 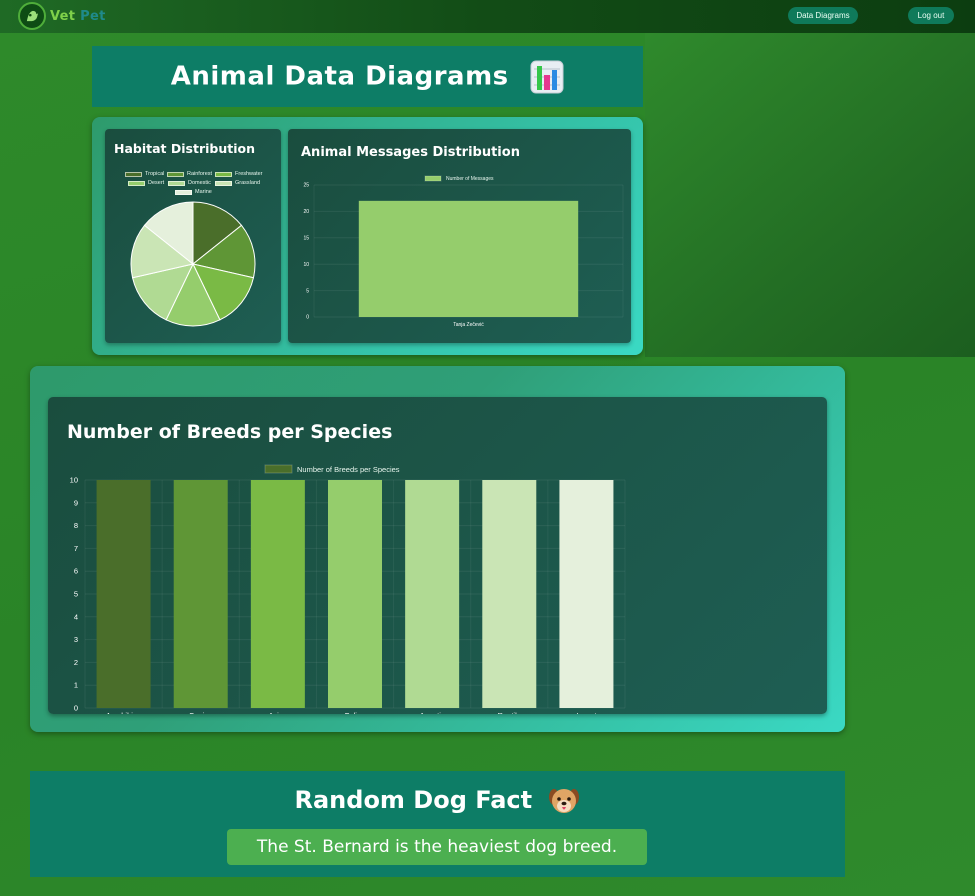 I want to click on pie-slice-grassland, so click(x=162, y=251).